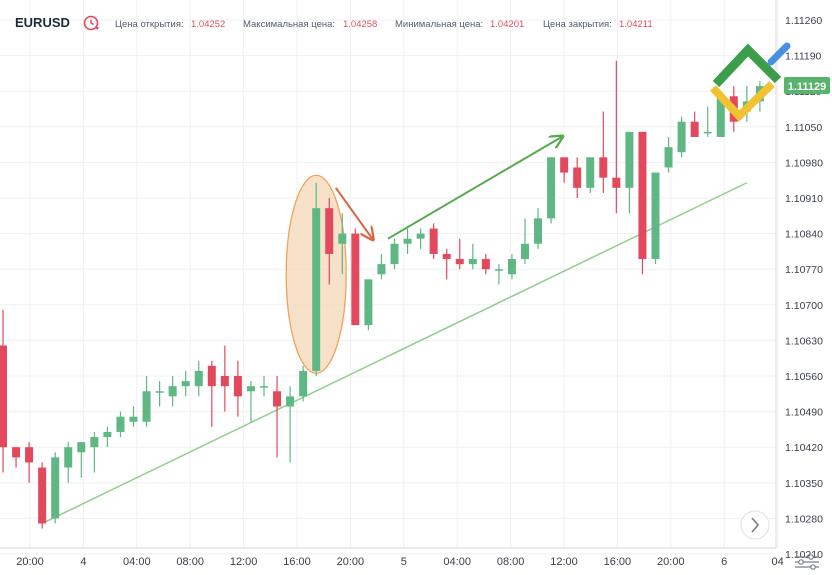 Image resolution: width=832 pixels, height=575 pixels. Describe the element at coordinates (457, 562) in the screenshot. I see `x-tick-label: 04:00` at that location.